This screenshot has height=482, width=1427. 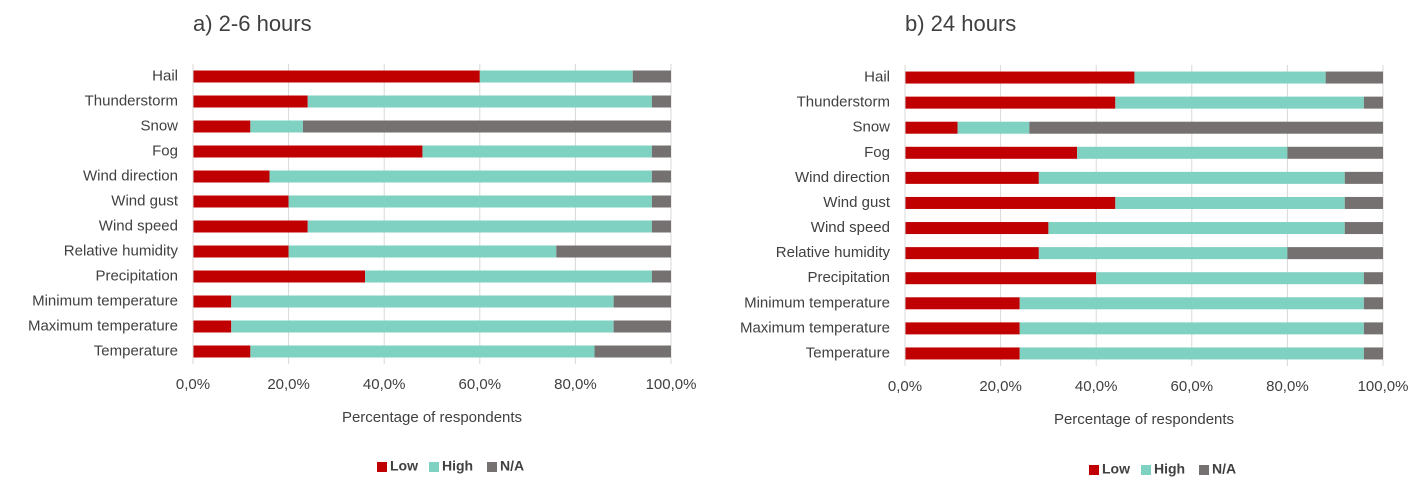 What do you see at coordinates (857, 202) in the screenshot?
I see `y-tick-label: Wind gust` at bounding box center [857, 202].